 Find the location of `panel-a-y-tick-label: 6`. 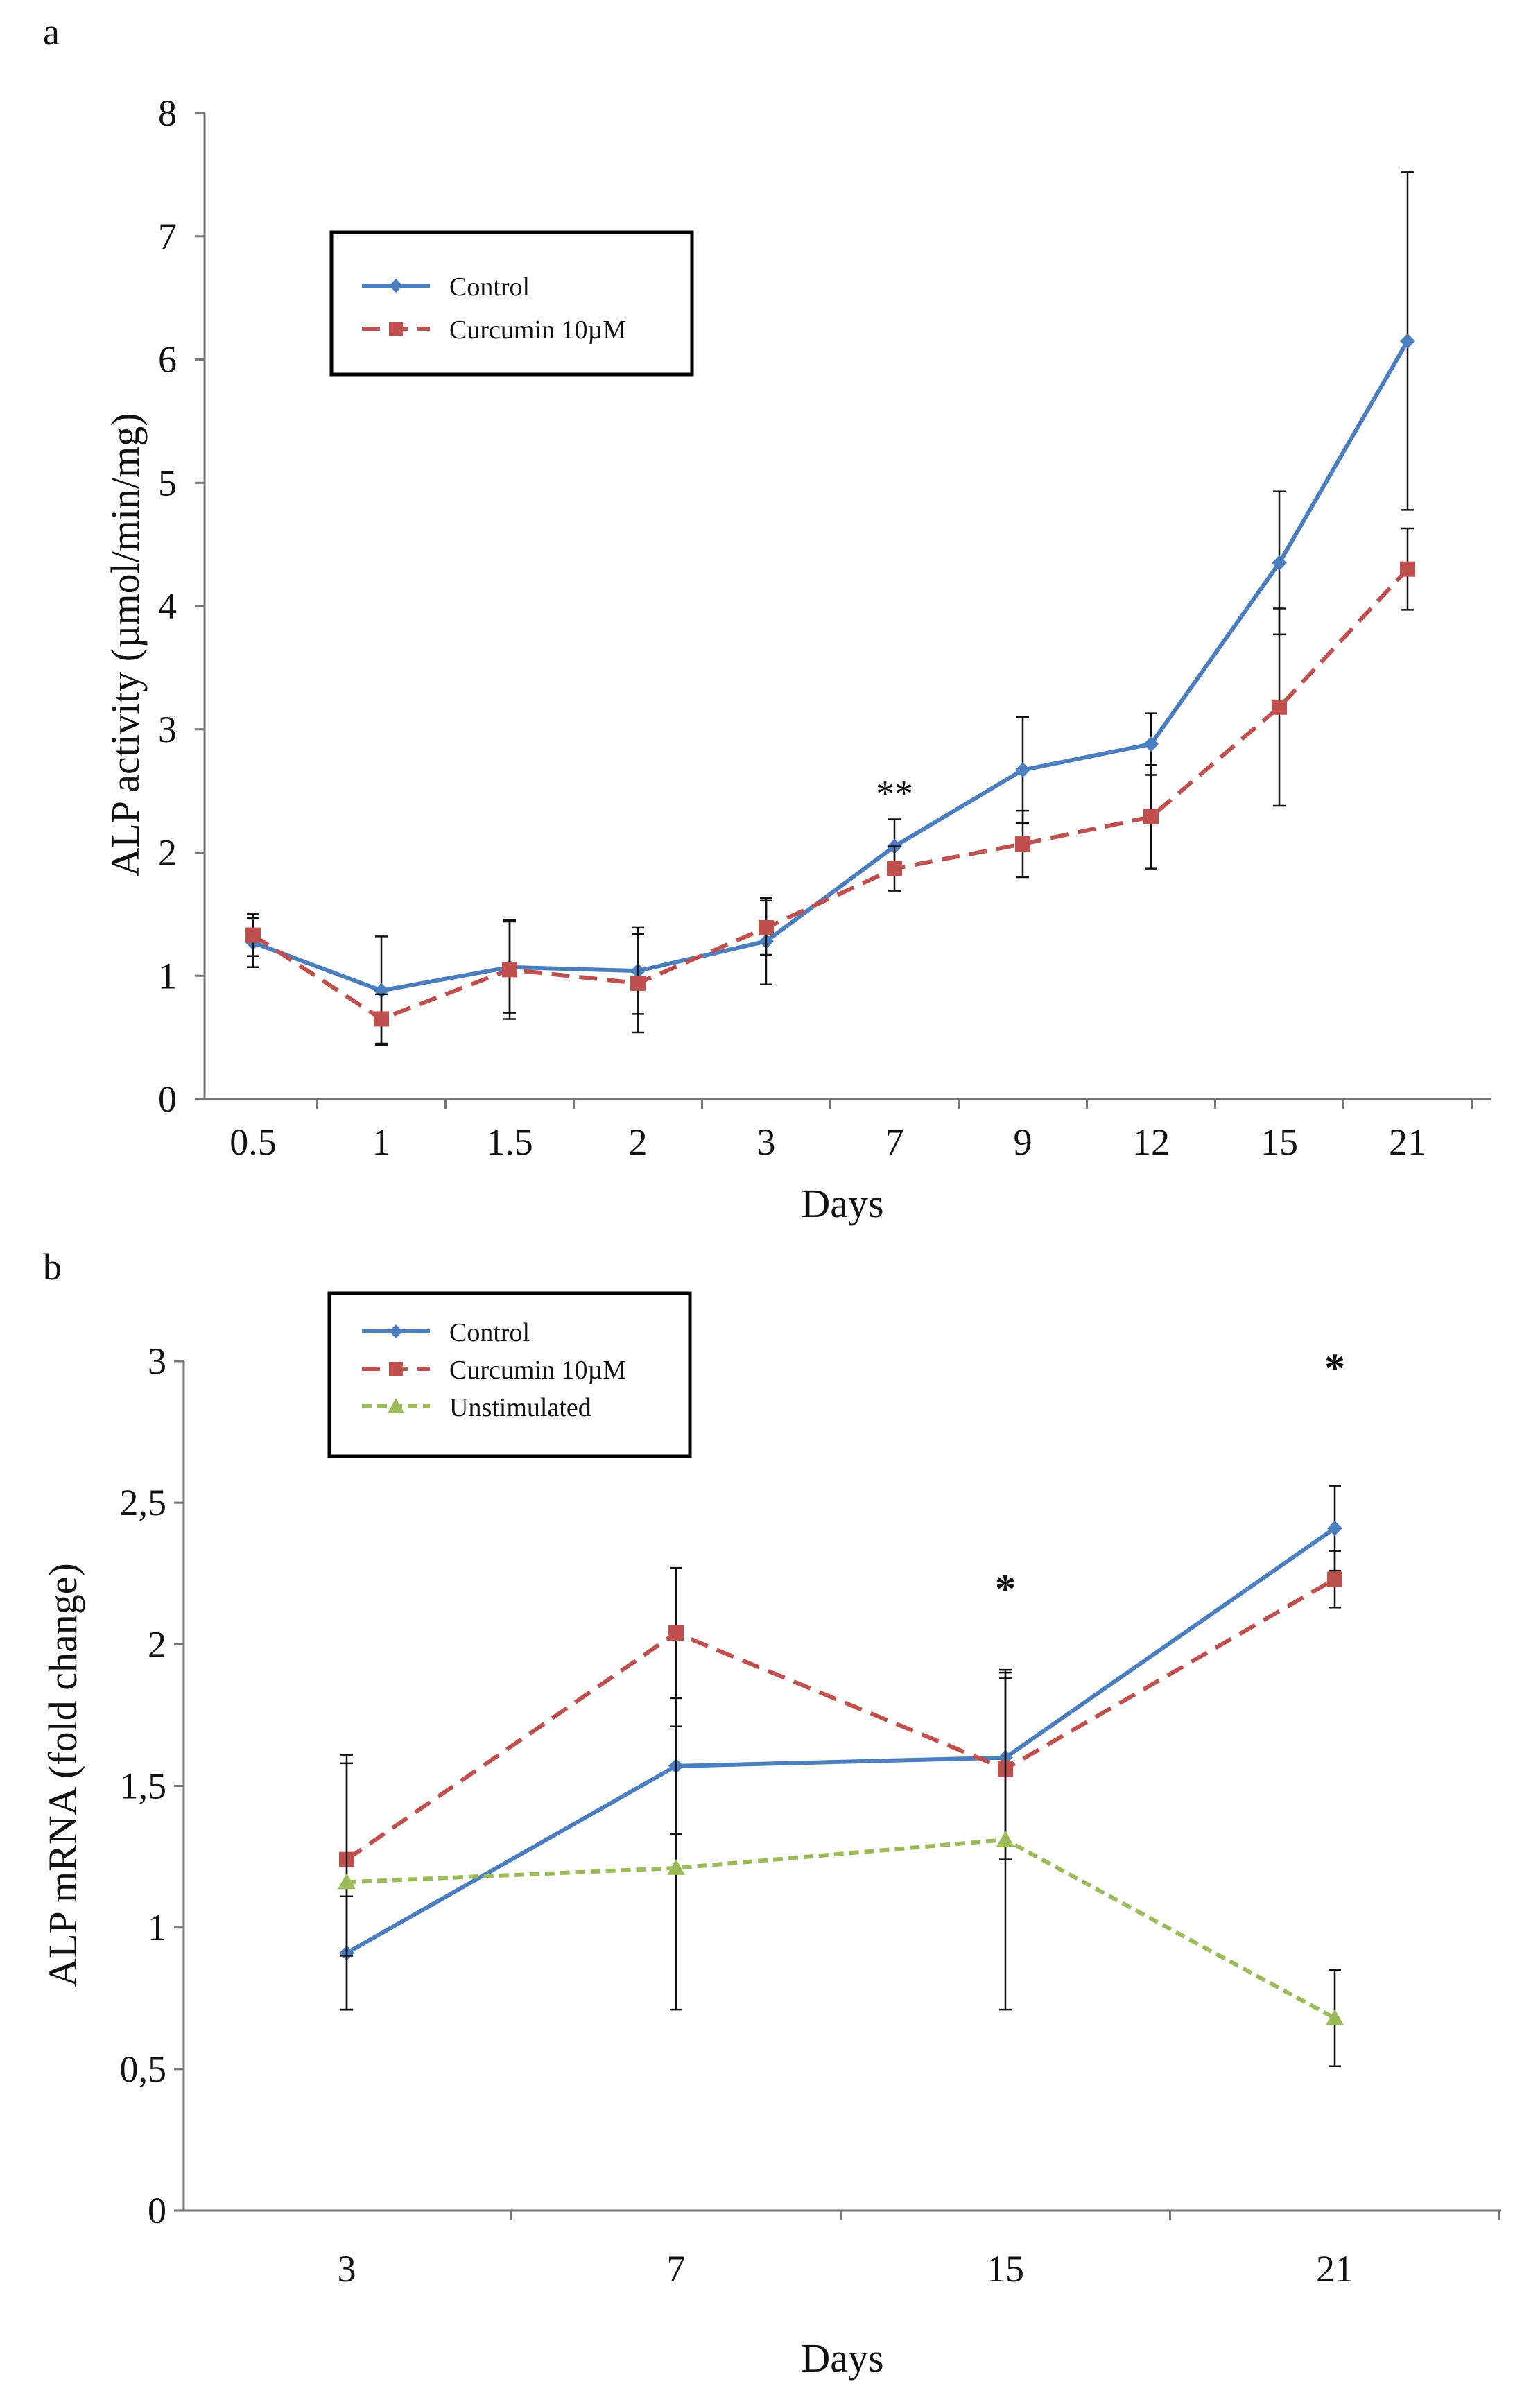

panel-a-y-tick-label: 6 is located at coordinates (167, 360).